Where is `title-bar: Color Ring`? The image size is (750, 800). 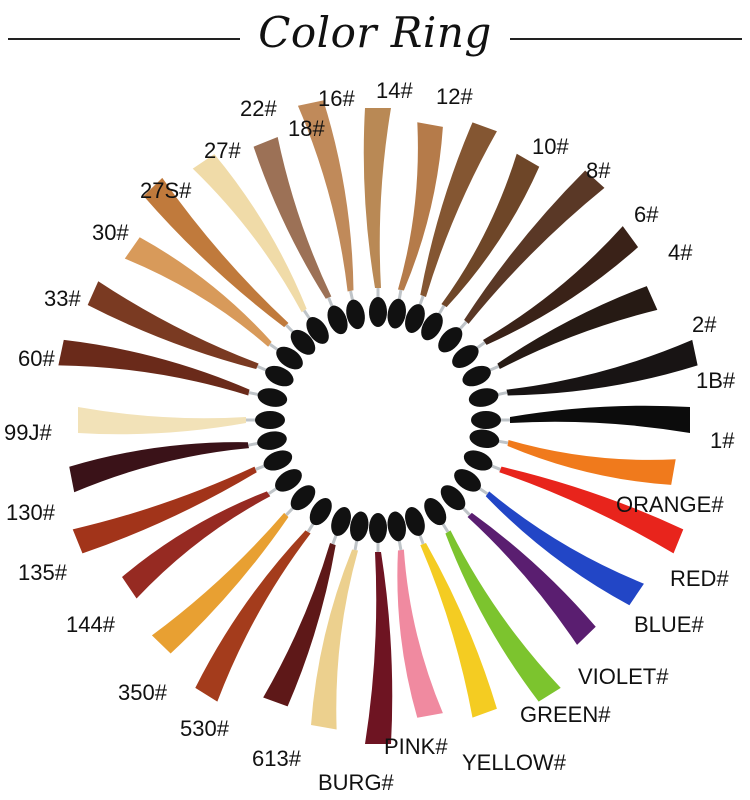
title-bar: Color Ring is located at coordinates (375, 40).